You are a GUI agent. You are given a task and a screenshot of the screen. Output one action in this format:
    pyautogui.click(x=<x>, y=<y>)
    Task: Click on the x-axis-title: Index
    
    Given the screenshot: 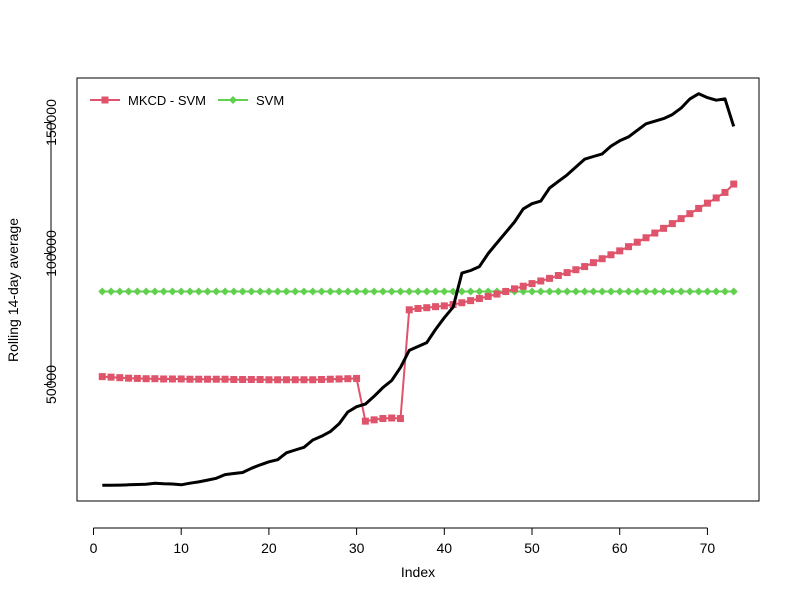 What is the action you would take?
    pyautogui.click(x=418, y=572)
    